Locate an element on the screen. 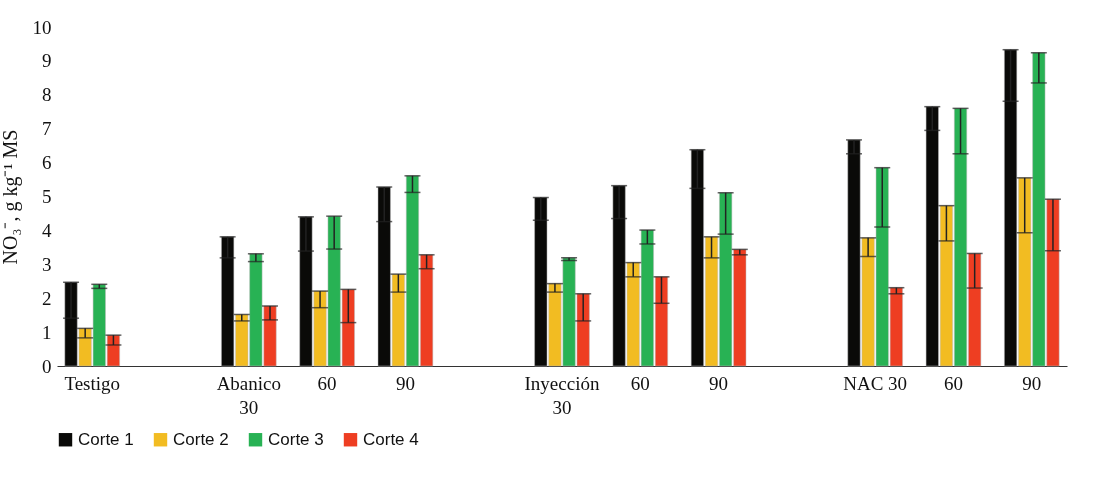 Image resolution: width=1118 pixels, height=488 pixels. y-tick-label: 3 is located at coordinates (47, 264).